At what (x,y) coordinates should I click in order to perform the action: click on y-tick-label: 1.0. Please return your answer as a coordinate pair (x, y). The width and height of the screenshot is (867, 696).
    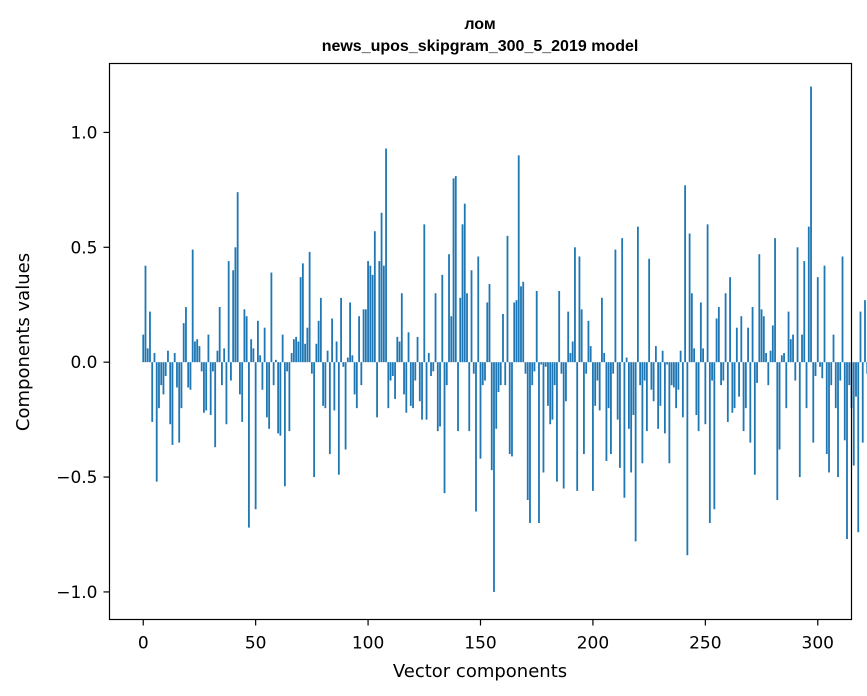
    Looking at the image, I should click on (83, 133).